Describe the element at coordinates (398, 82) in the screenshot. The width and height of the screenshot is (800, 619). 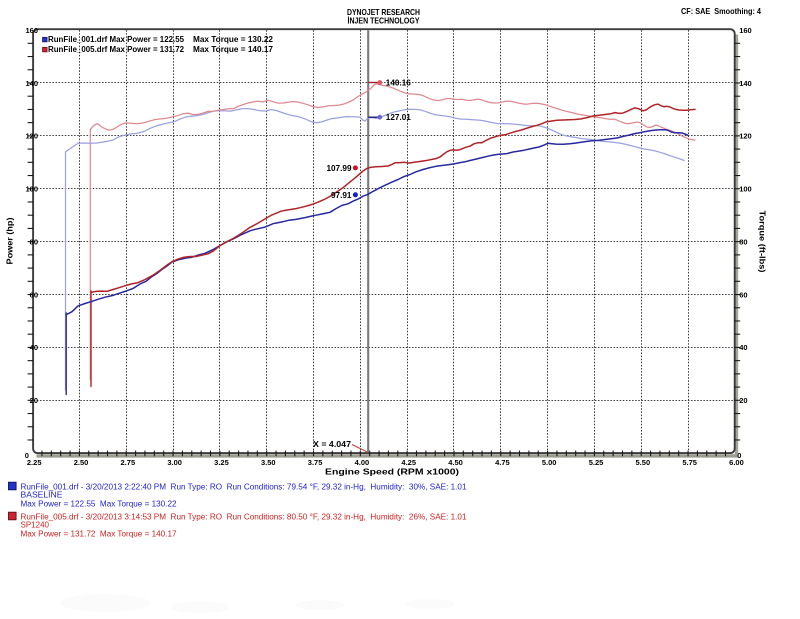
I see `svg-text: 140.16` at that location.